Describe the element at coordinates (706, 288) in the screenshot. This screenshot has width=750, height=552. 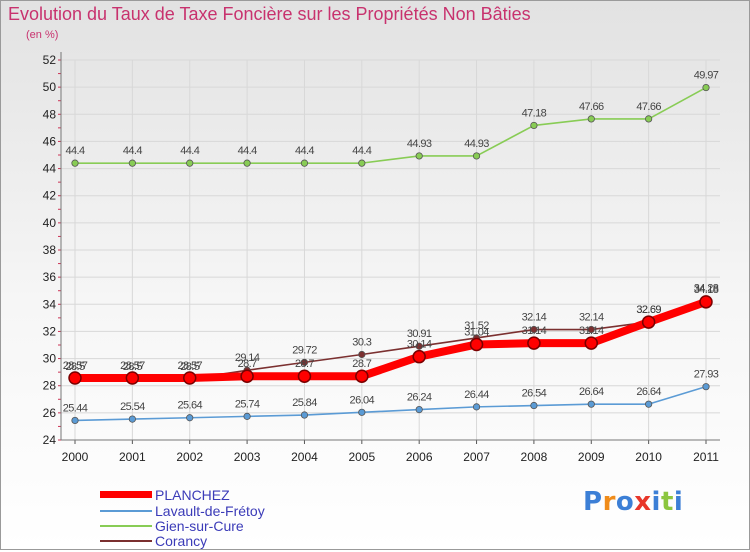
I see `data-label-corancy: 34.28` at that location.